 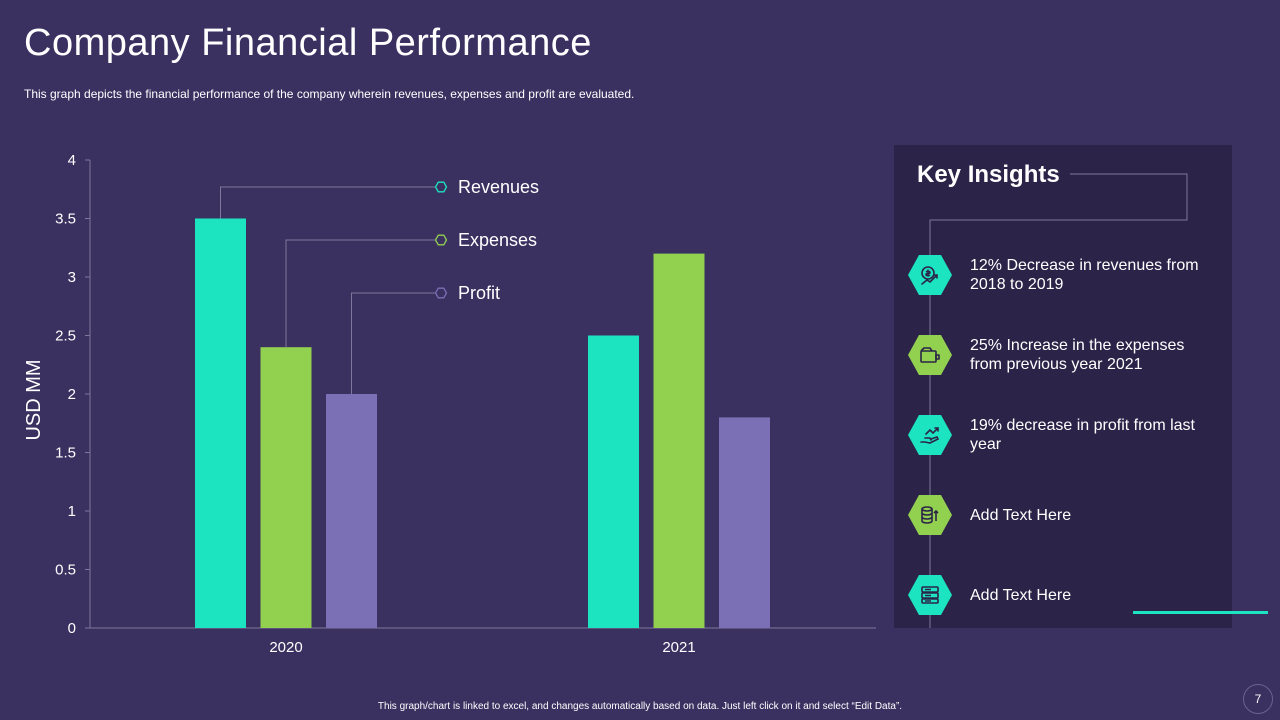 What do you see at coordinates (744, 522) in the screenshot?
I see `bar-profit-2021` at bounding box center [744, 522].